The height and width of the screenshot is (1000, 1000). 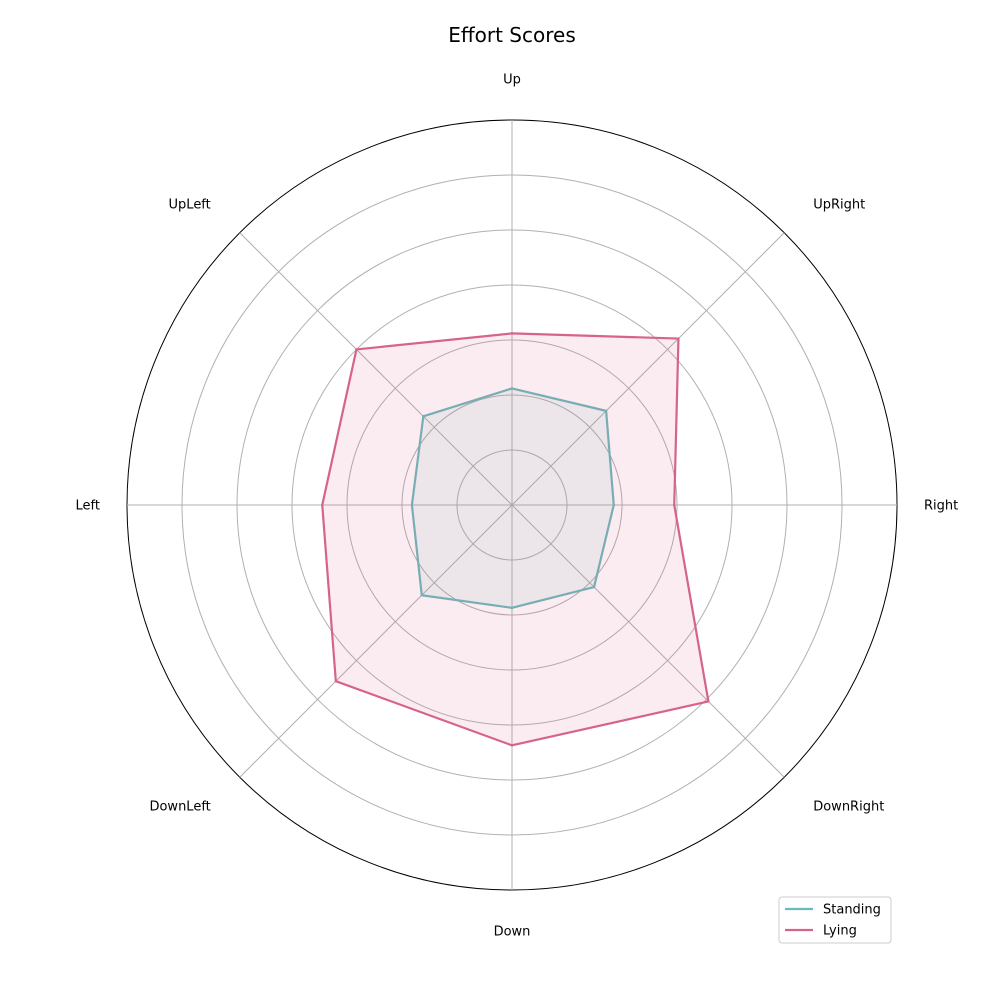 I want to click on spoke-upleft, so click(x=376, y=369).